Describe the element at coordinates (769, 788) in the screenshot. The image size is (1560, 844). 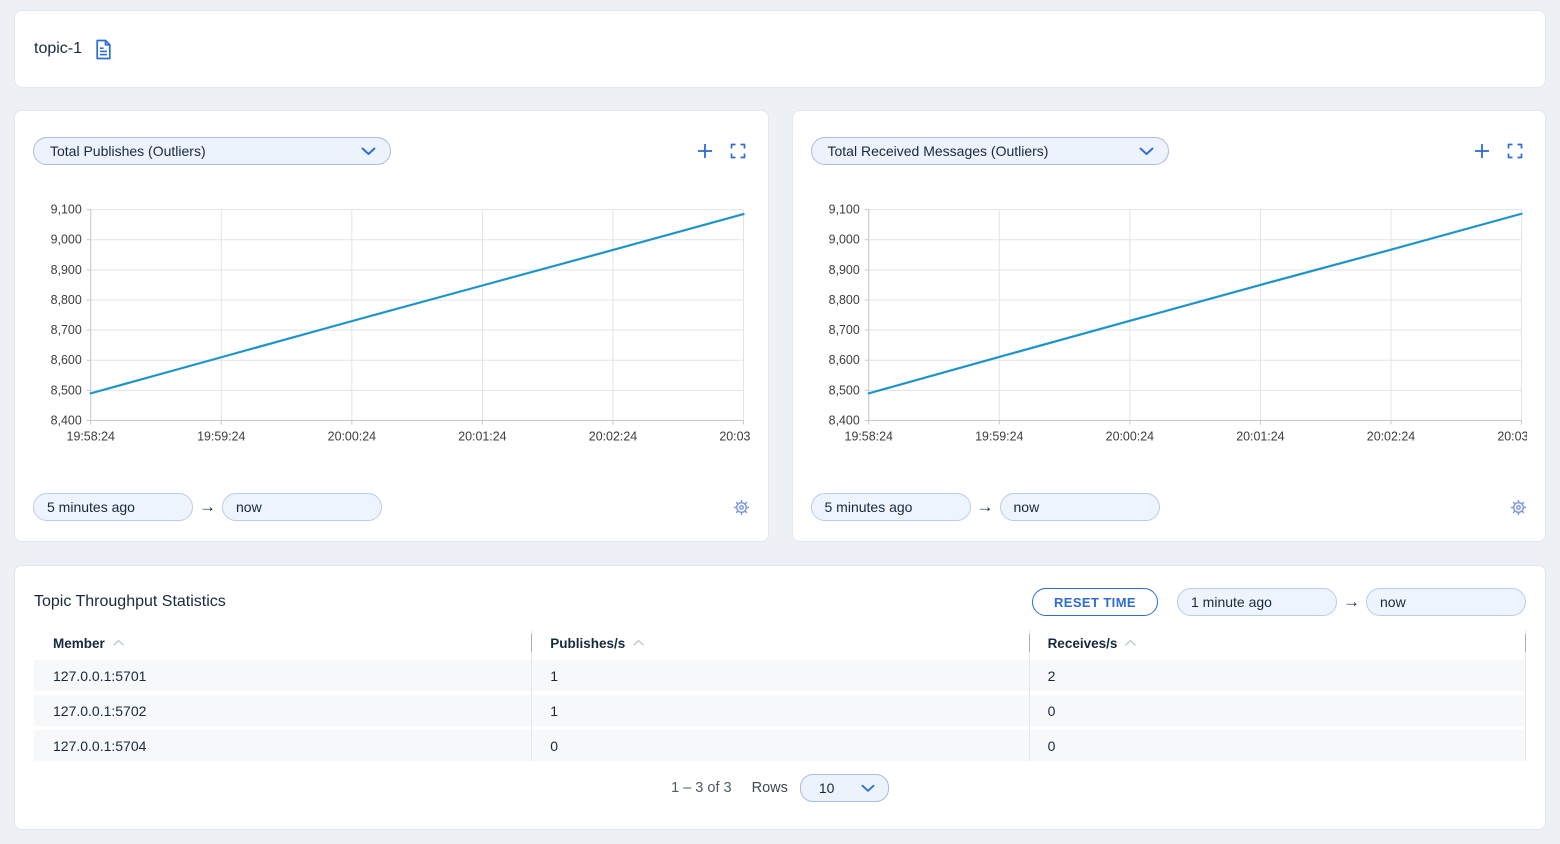
I see `rows-per-page-label: Rows` at that location.